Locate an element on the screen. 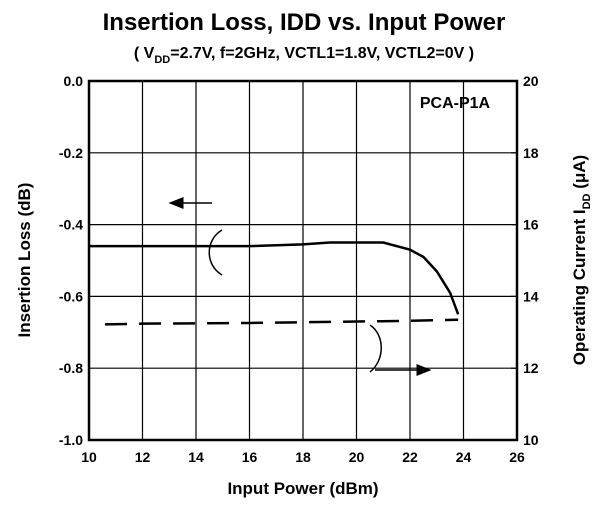 Image resolution: width=609 pixels, height=506 pixels. y-tick-label: -0.8 is located at coordinates (71, 368).